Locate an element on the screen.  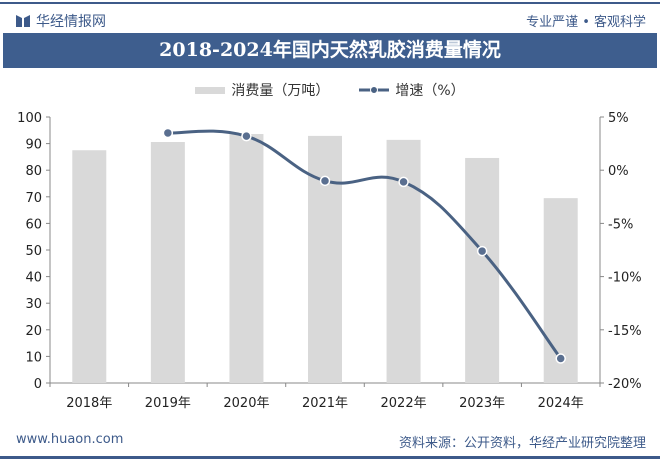
growth-point-2019年 is located at coordinates (168, 133).